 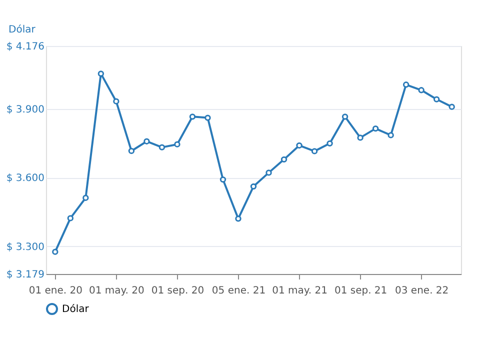 I want to click on x-tick-label: 05 ene. 21, so click(x=239, y=291).